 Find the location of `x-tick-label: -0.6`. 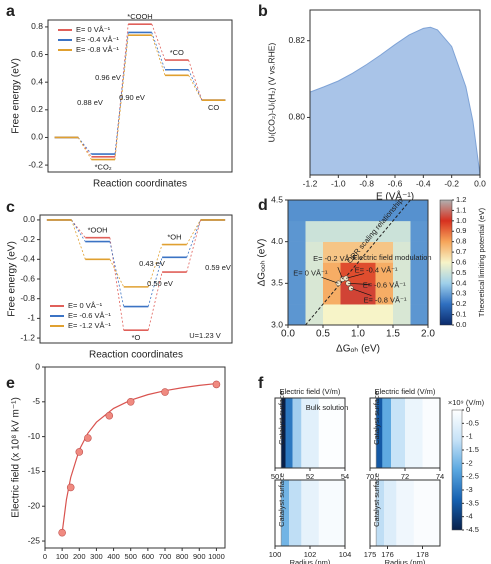

x-tick-label: -0.6 is located at coordinates (395, 183).